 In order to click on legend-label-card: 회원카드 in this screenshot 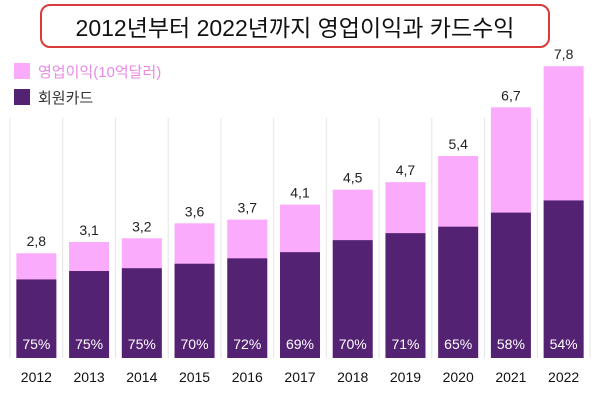, I will do `click(66, 98)`.